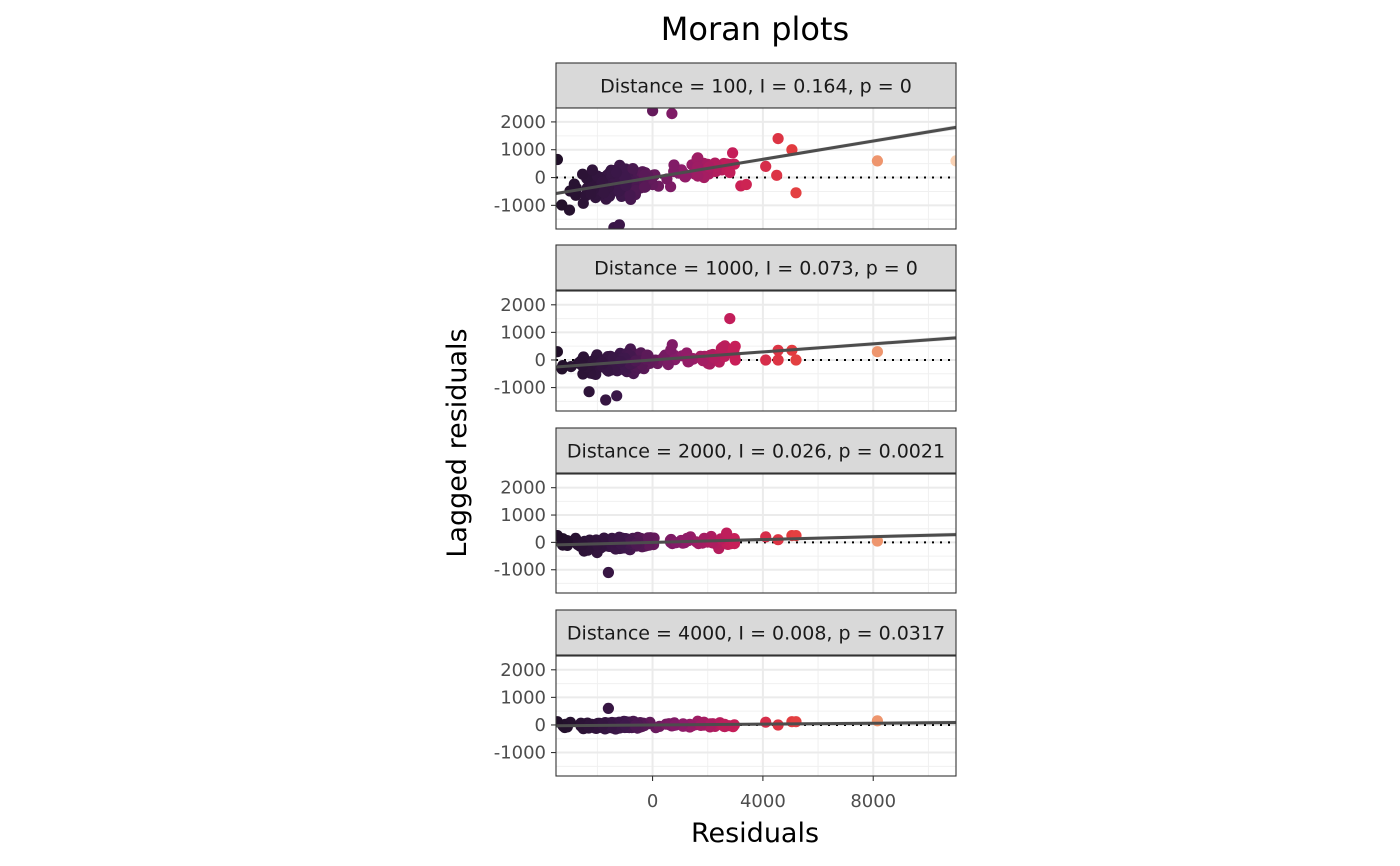 The height and width of the screenshot is (866, 1400). What do you see at coordinates (755, 29) in the screenshot?
I see `chart-title: Moran plots` at bounding box center [755, 29].